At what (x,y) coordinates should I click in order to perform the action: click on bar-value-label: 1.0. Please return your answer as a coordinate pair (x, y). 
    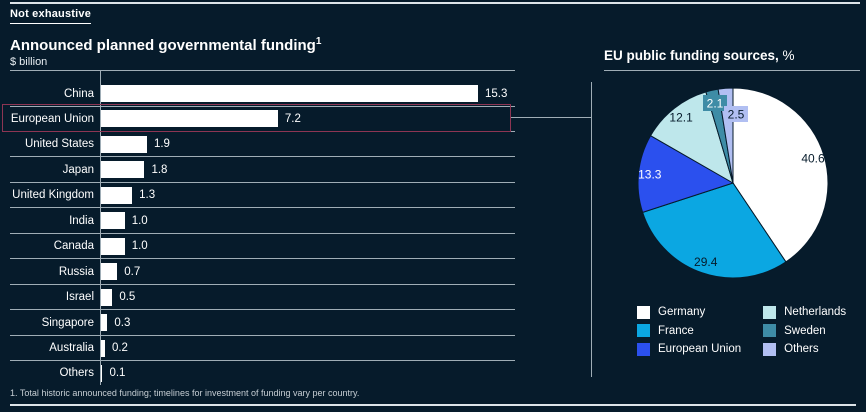
    Looking at the image, I should click on (139, 220).